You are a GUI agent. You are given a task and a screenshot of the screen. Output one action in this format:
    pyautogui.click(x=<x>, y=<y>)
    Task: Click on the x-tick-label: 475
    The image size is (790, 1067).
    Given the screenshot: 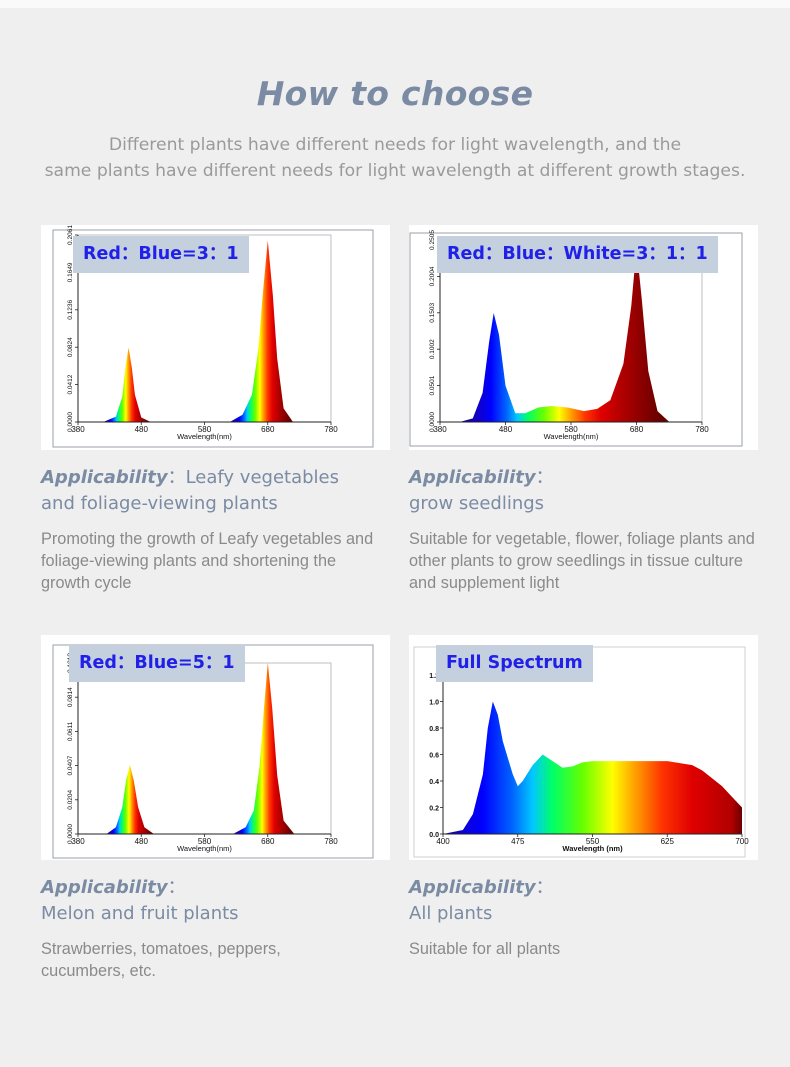 What is the action you would take?
    pyautogui.click(x=518, y=841)
    